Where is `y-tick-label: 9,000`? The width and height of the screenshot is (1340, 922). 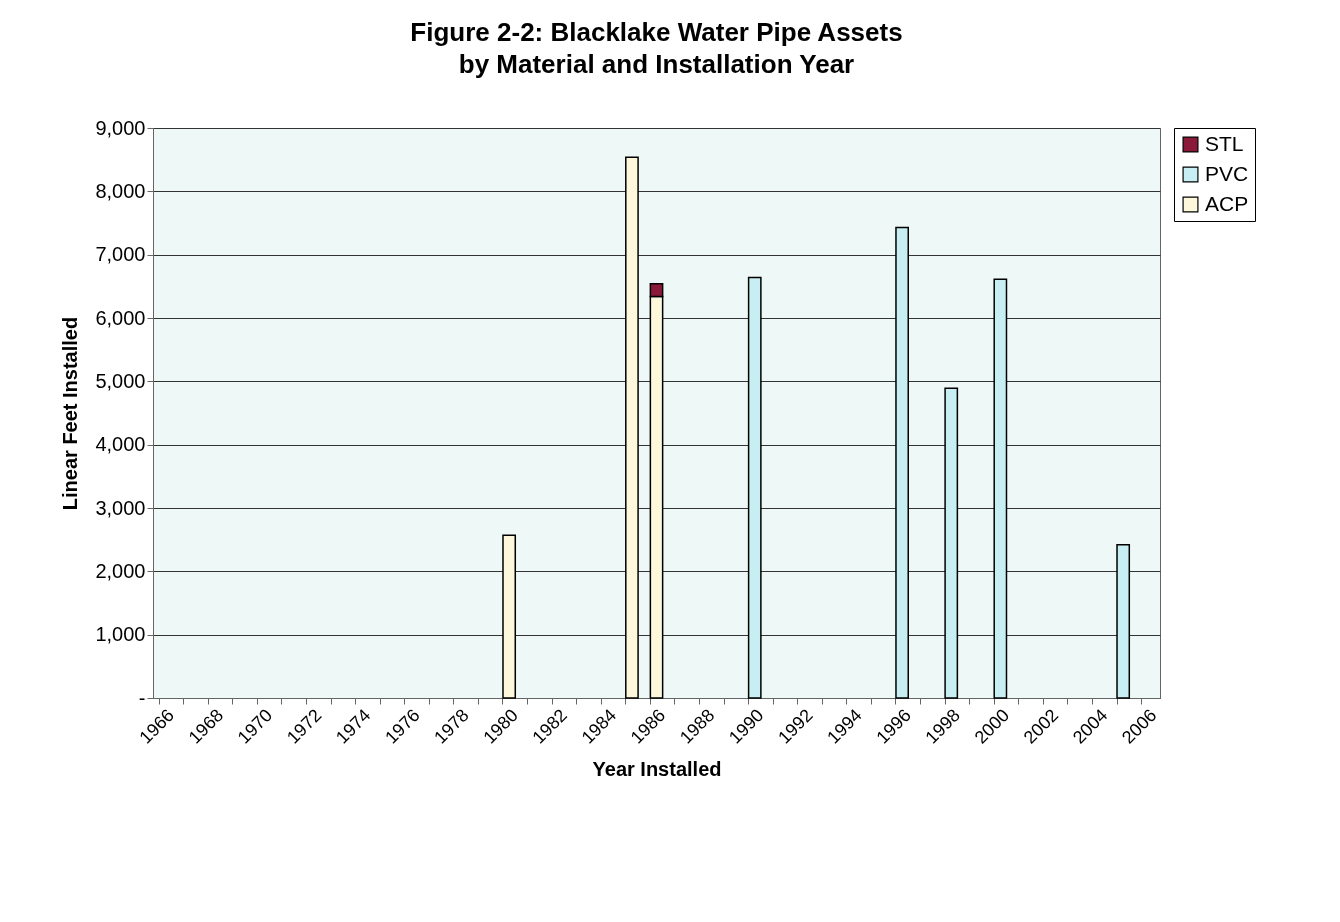 y-tick-label: 9,000 is located at coordinates (120, 127).